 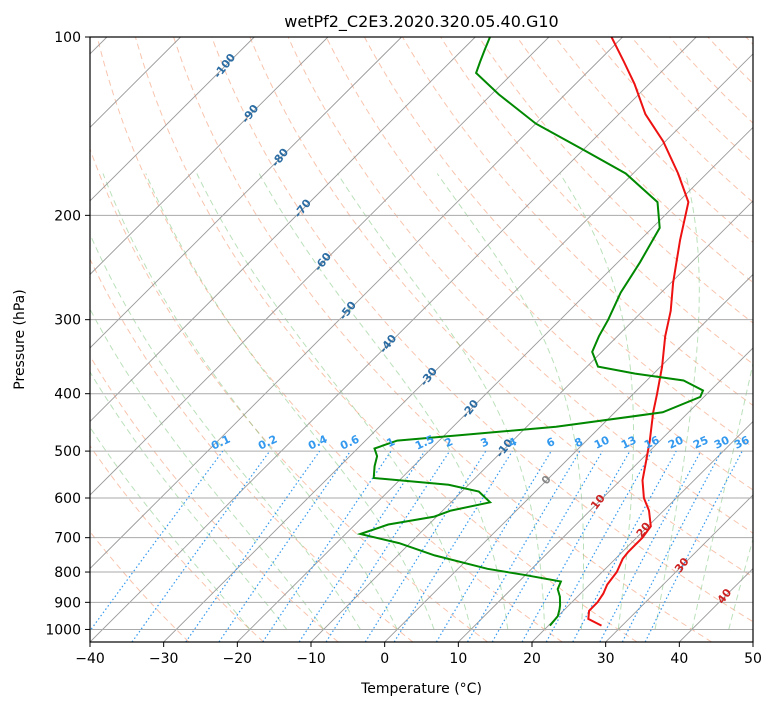 What do you see at coordinates (238, 659) in the screenshot?
I see `x-tick-label: −20` at bounding box center [238, 659].